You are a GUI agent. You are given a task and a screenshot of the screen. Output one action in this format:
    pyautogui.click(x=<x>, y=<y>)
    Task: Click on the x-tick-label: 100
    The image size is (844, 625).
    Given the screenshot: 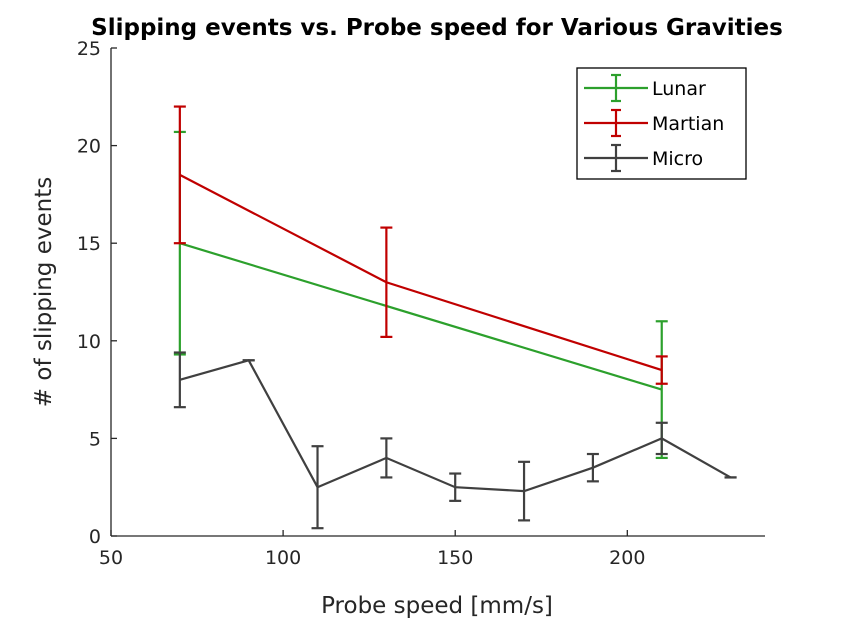 What is the action you would take?
    pyautogui.click(x=283, y=558)
    